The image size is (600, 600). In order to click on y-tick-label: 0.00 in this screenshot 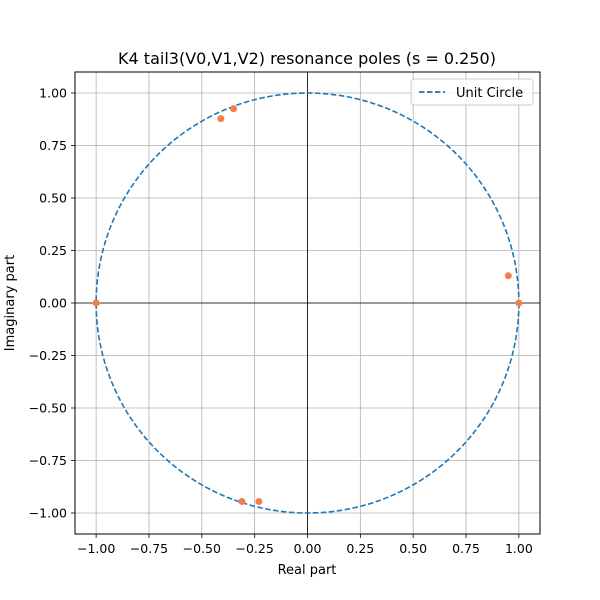, I will do `click(53, 303)`.